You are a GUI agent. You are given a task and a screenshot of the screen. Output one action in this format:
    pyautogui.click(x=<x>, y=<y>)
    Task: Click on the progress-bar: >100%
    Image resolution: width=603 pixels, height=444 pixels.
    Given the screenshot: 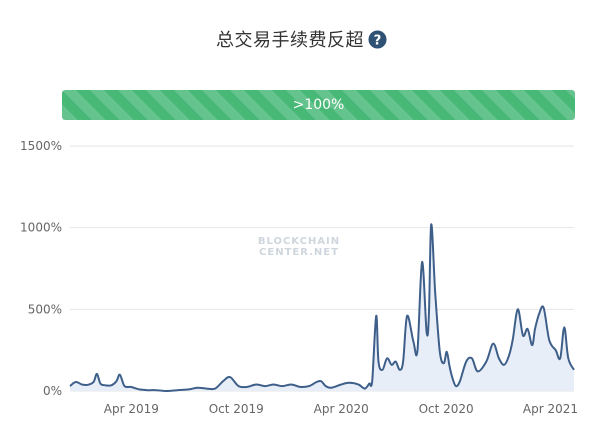 What is the action you would take?
    pyautogui.click(x=318, y=105)
    